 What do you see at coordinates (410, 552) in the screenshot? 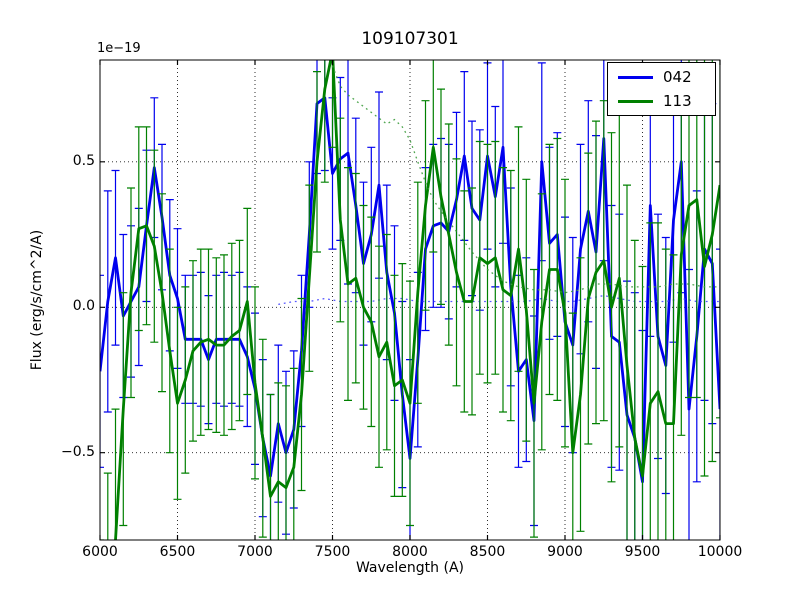
I see `x-tick-label: 8000` at bounding box center [410, 552].